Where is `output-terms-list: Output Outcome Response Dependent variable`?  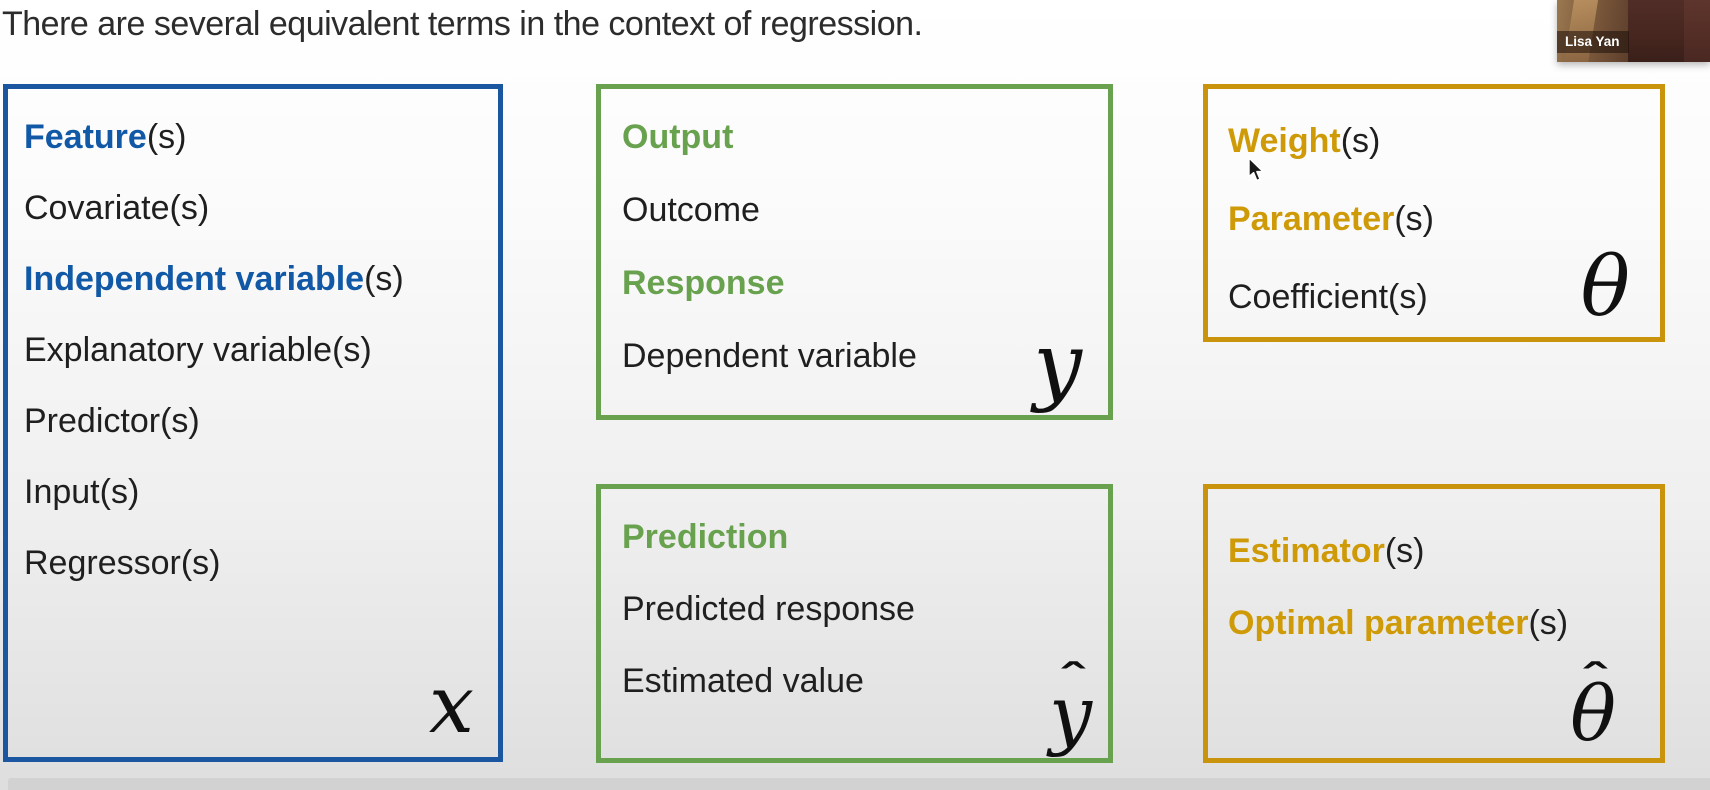 output-terms-list: Output Outcome Response Dependent variable is located at coordinates (865, 247).